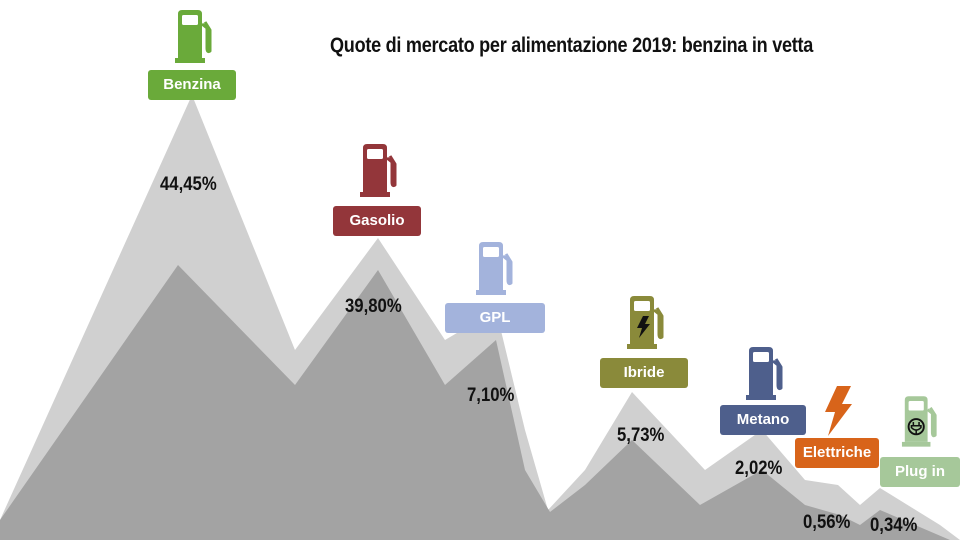 Image resolution: width=960 pixels, height=540 pixels. I want to click on value-label-gpl: 7,10%, so click(491, 395).